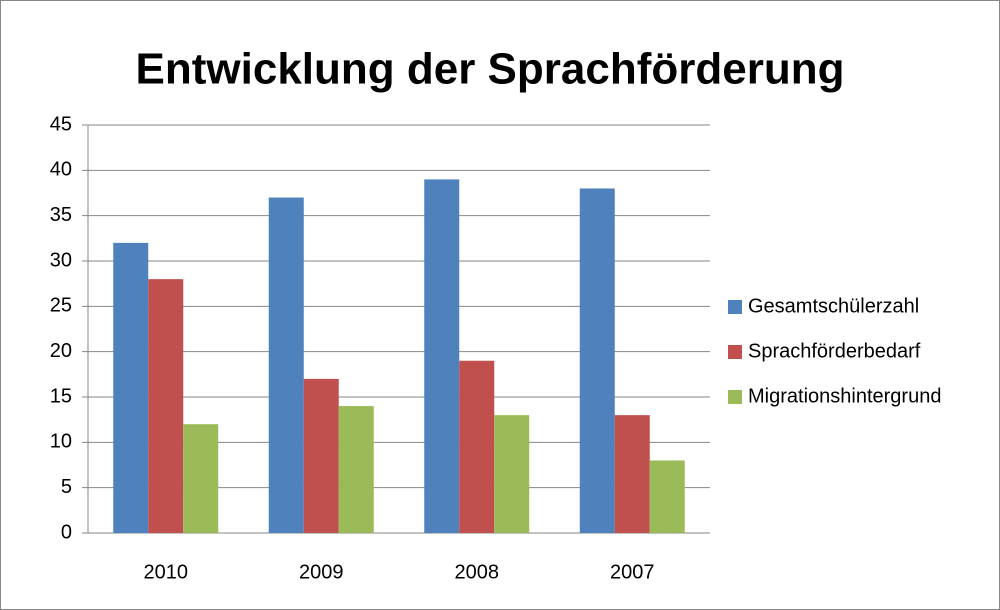  What do you see at coordinates (834, 351) in the screenshot?
I see `legend-label: Sprachförderbedarf` at bounding box center [834, 351].